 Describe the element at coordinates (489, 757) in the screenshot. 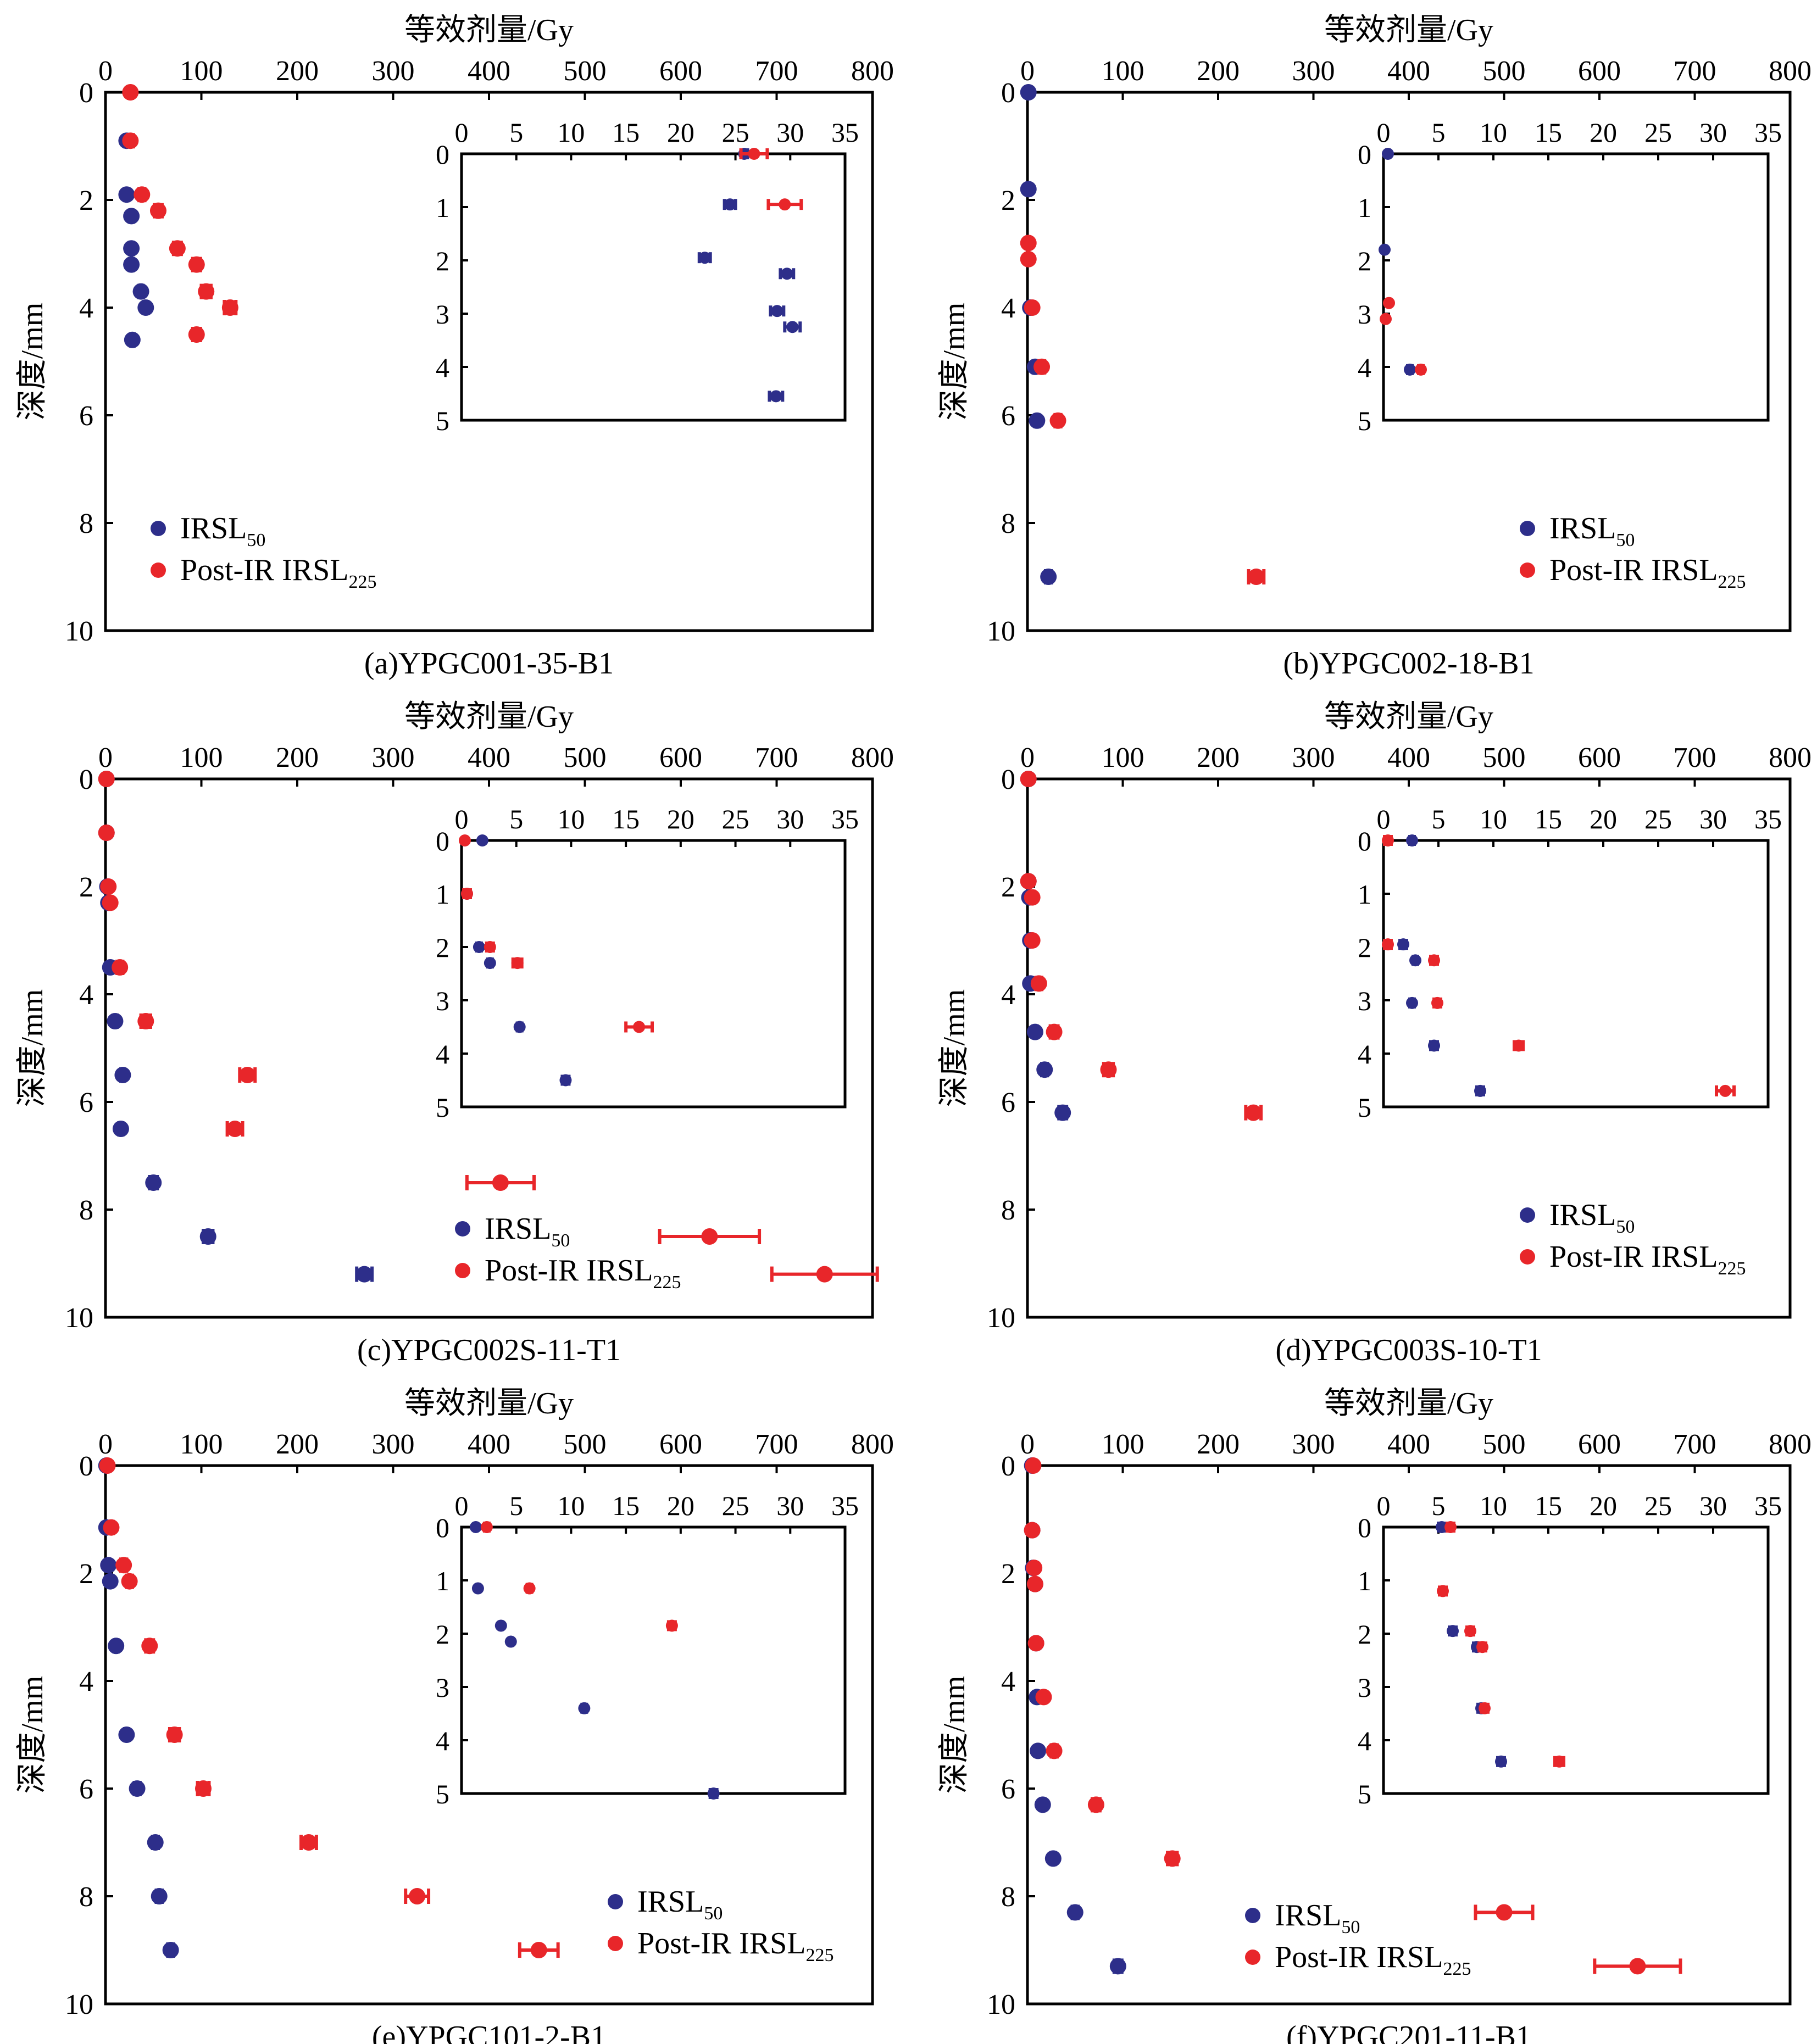

I see `x-tick-label: 400` at that location.